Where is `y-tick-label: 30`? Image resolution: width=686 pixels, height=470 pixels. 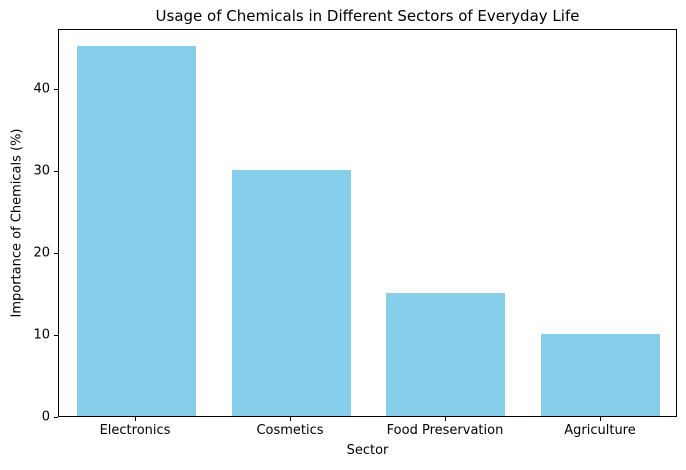
y-tick-label: 30 is located at coordinates (41, 171).